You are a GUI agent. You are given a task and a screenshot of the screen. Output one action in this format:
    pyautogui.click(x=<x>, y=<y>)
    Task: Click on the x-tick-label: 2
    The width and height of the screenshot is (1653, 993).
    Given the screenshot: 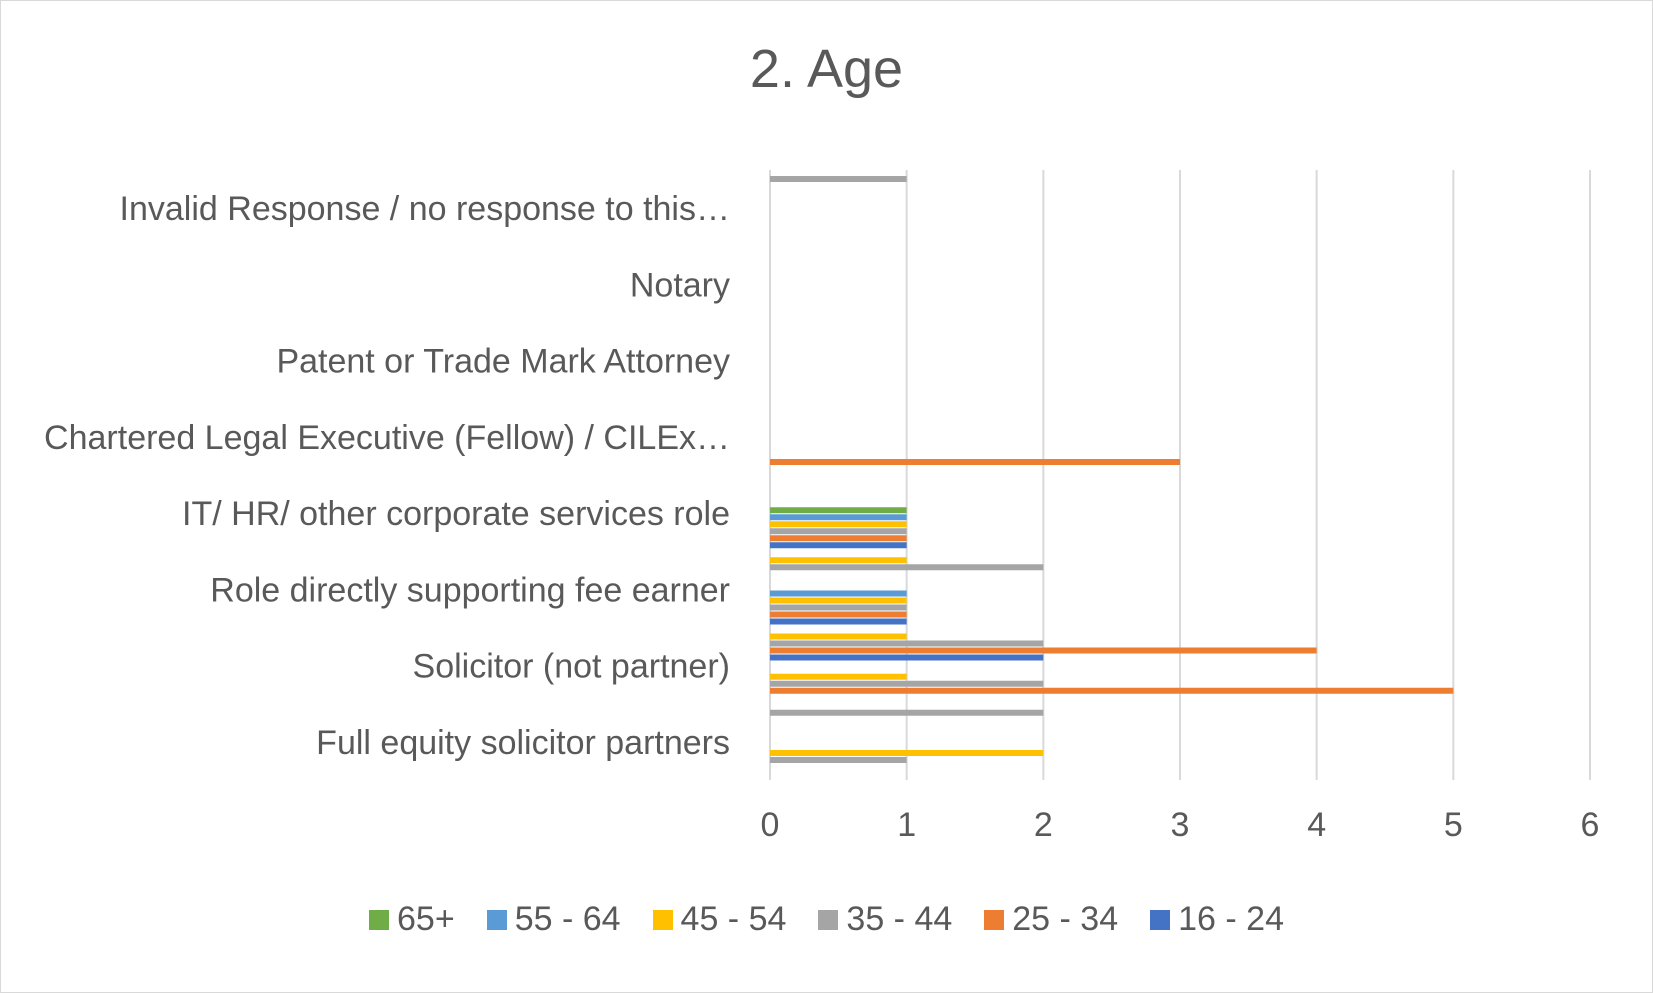 What is the action you would take?
    pyautogui.click(x=1043, y=825)
    